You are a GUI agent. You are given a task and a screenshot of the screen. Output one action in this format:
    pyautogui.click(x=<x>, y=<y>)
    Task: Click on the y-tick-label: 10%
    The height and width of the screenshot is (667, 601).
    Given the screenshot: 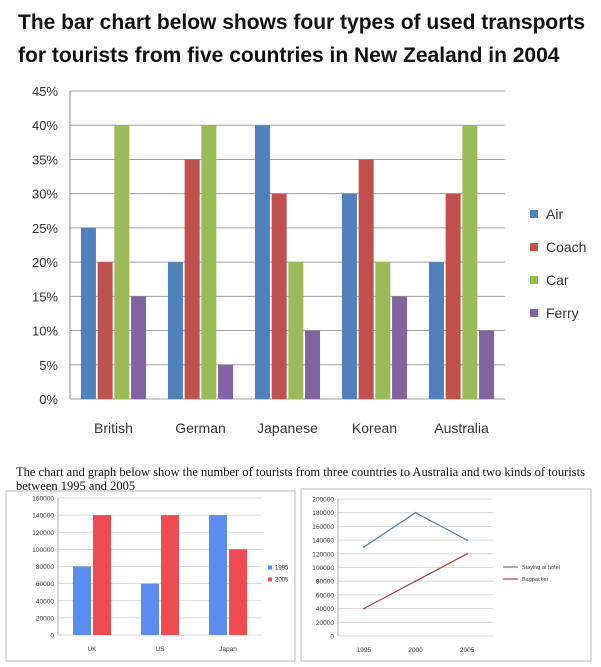 What is the action you would take?
    pyautogui.click(x=45, y=331)
    